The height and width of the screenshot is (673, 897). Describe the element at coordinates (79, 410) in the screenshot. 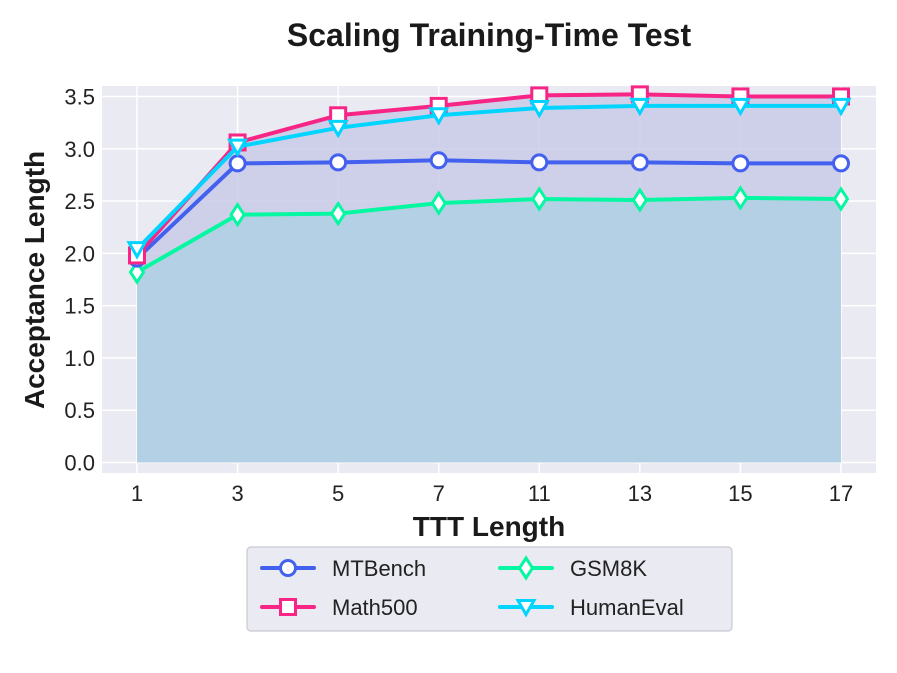

I see `y-tick-label: 0.5` at that location.